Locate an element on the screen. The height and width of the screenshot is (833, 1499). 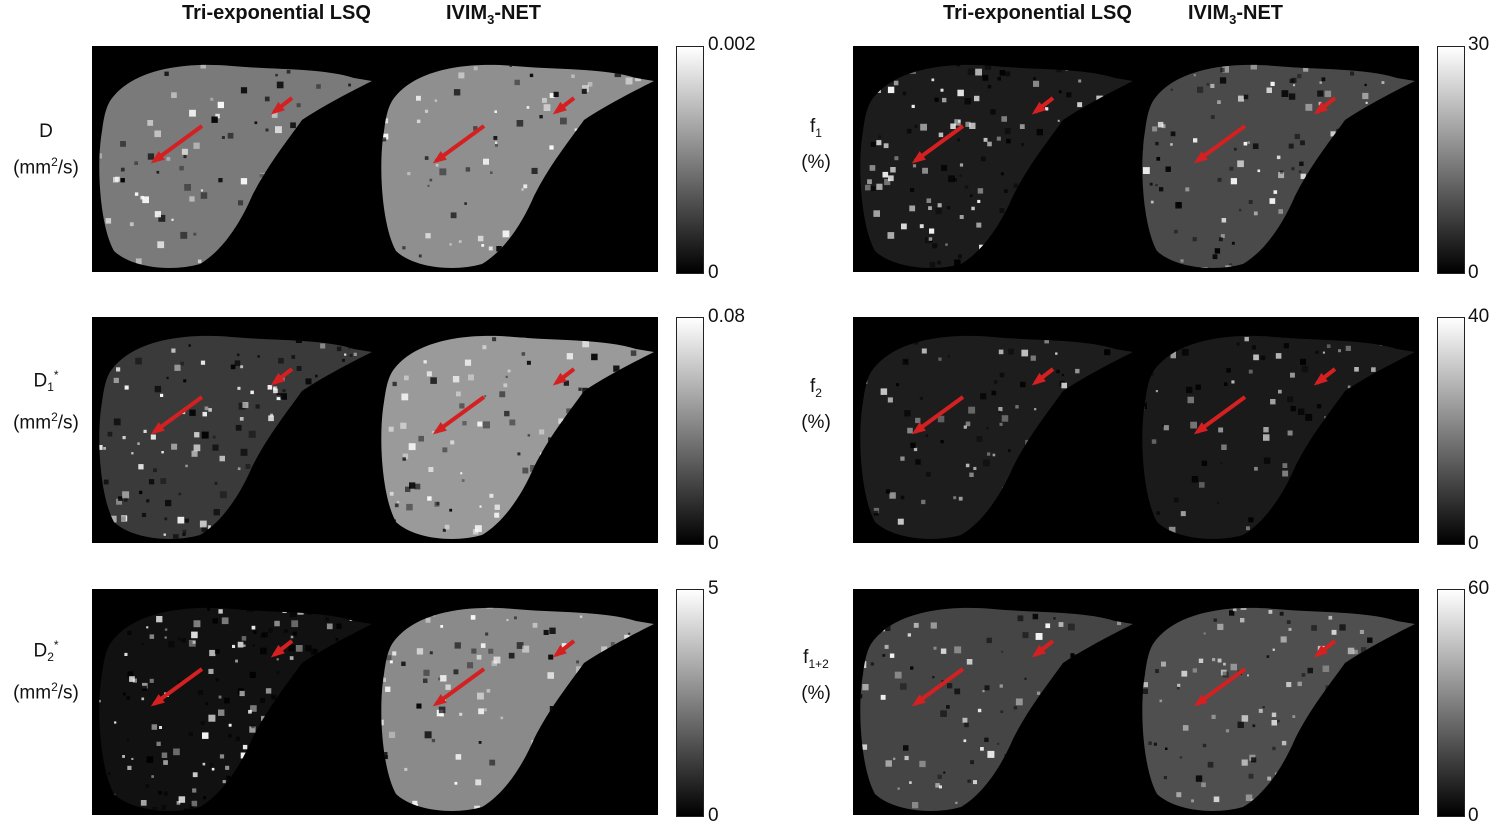
row-label-d: D (mm2/s) is located at coordinates (46, 150).